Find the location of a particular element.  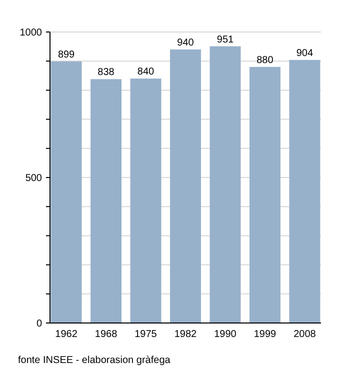

data-label: 951 is located at coordinates (225, 40).